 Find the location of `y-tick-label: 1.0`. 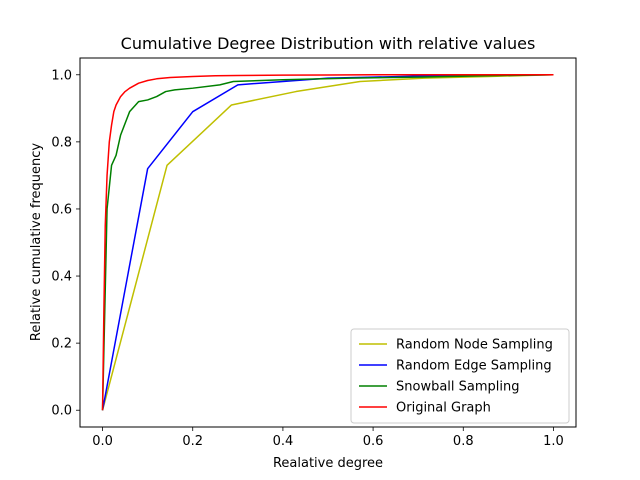

y-tick-label: 1.0 is located at coordinates (61, 75).